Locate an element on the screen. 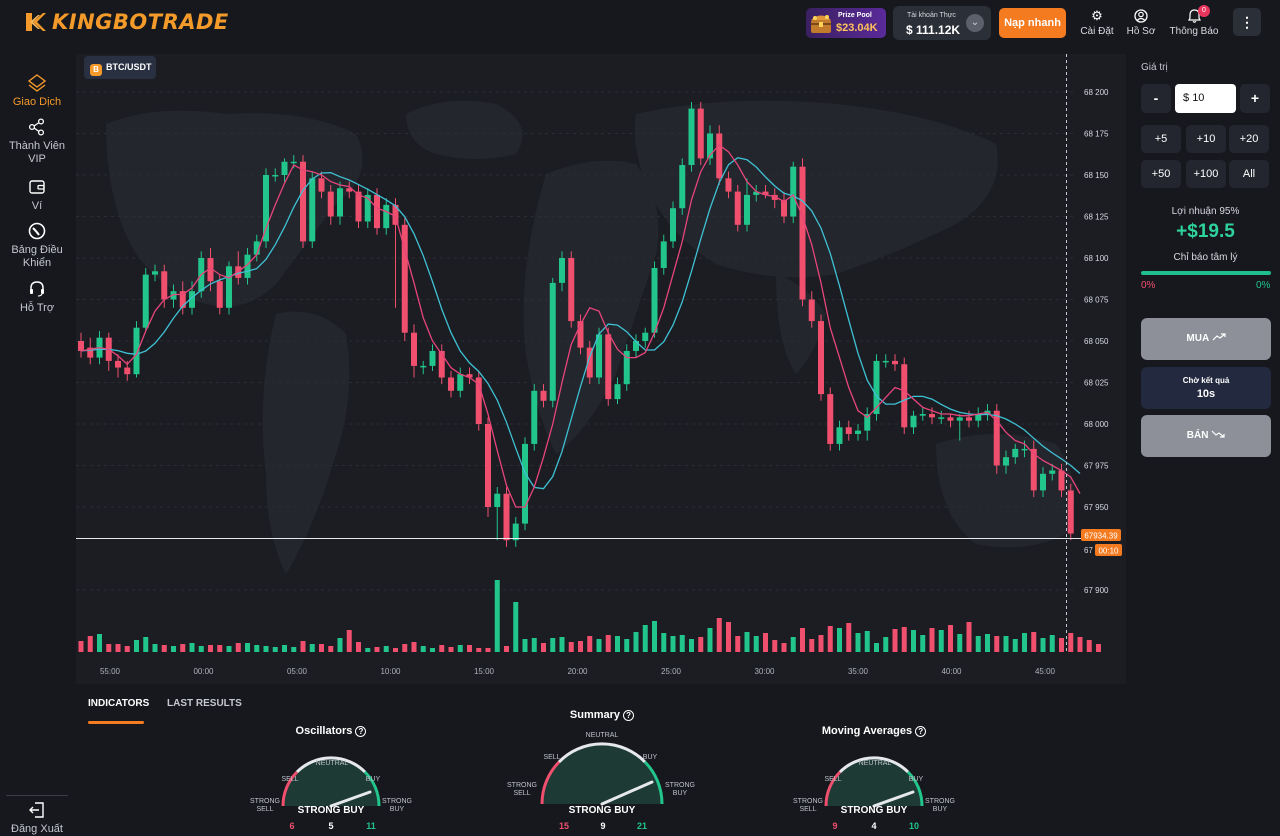  sidebar-item-support: Hỗ Trợ is located at coordinates (37, 297).